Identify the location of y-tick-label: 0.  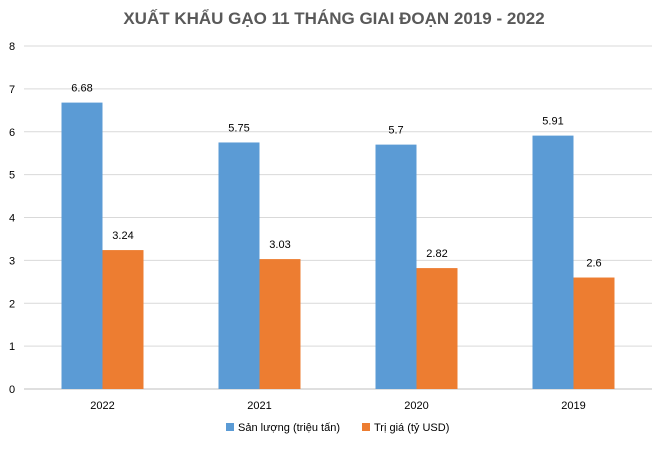
(12, 390).